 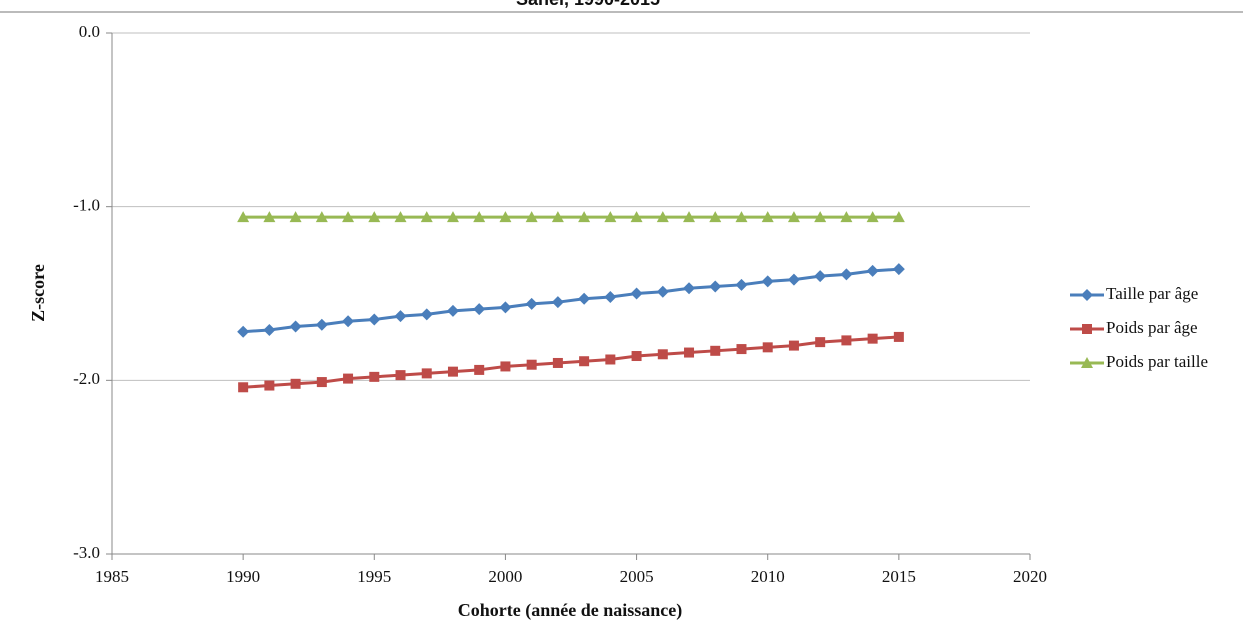 I want to click on legend-label: Taille par âge, so click(x=1152, y=293).